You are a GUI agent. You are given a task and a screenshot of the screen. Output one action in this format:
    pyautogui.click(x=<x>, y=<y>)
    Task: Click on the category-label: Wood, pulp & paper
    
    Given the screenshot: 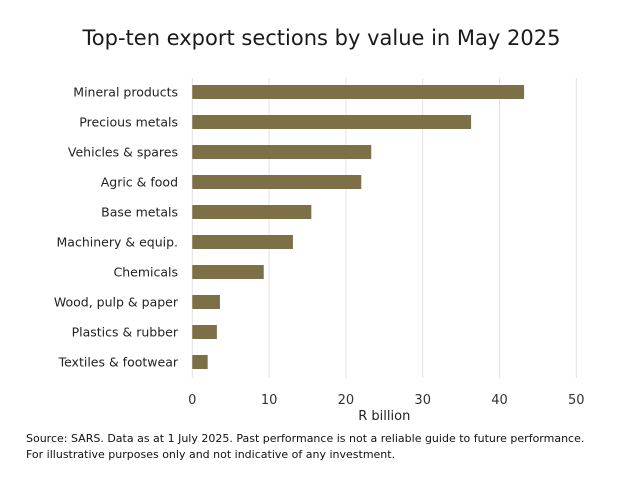 What is the action you would take?
    pyautogui.click(x=116, y=302)
    